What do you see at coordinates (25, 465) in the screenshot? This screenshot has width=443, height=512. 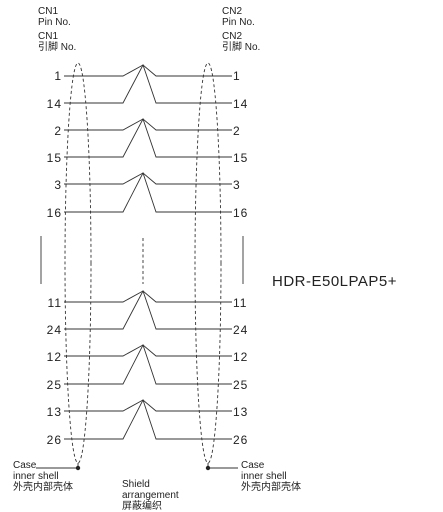 I see `cn1-case-label-line1: Case` at bounding box center [25, 465].